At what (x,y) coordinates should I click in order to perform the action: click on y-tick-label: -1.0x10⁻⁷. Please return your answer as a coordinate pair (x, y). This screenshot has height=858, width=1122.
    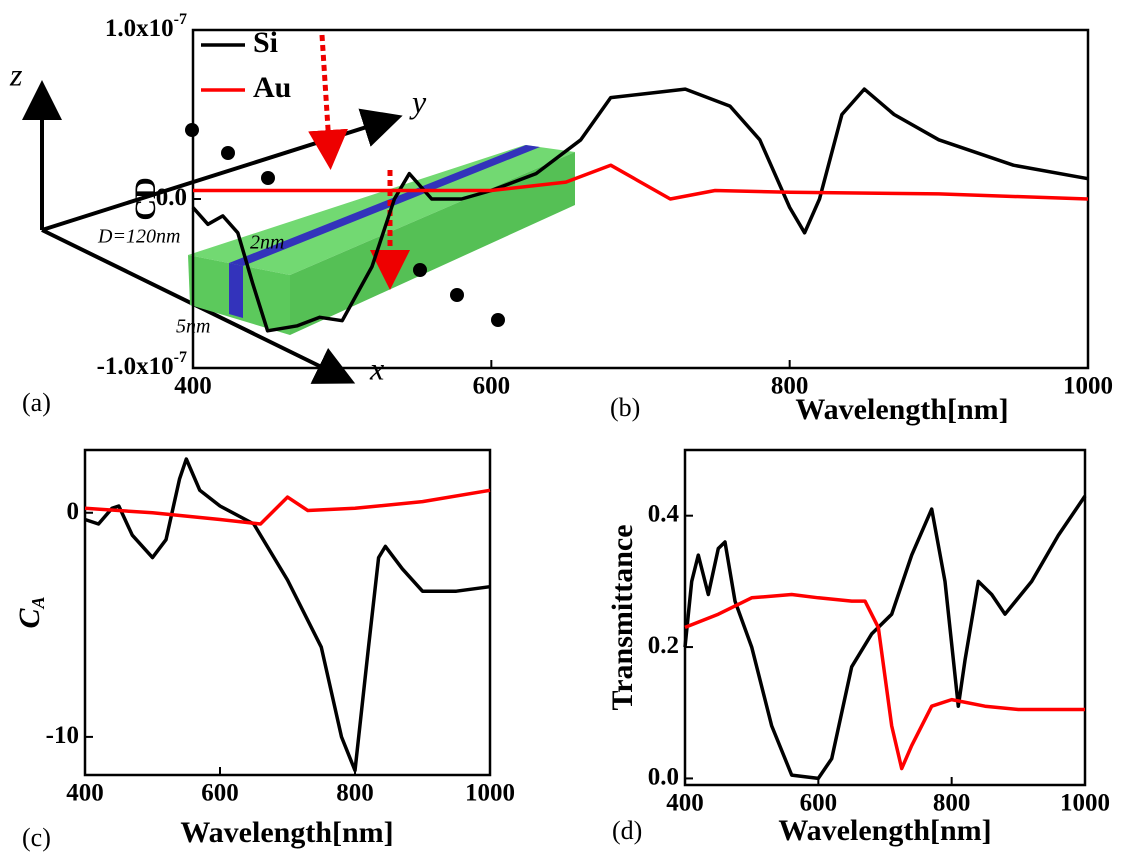
    Looking at the image, I should click on (142, 364).